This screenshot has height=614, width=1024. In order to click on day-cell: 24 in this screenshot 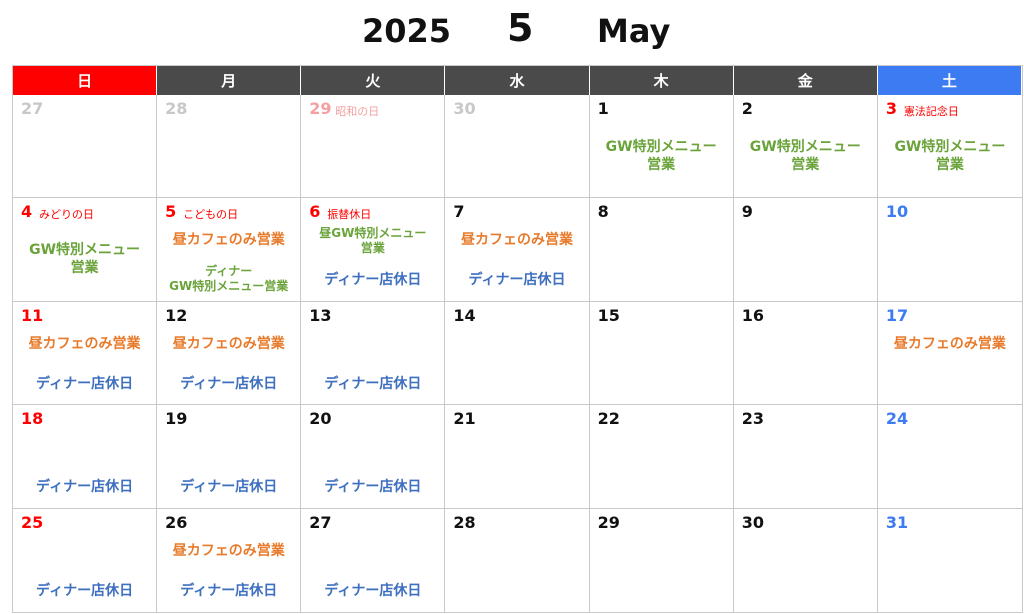, I will do `click(949, 457)`.